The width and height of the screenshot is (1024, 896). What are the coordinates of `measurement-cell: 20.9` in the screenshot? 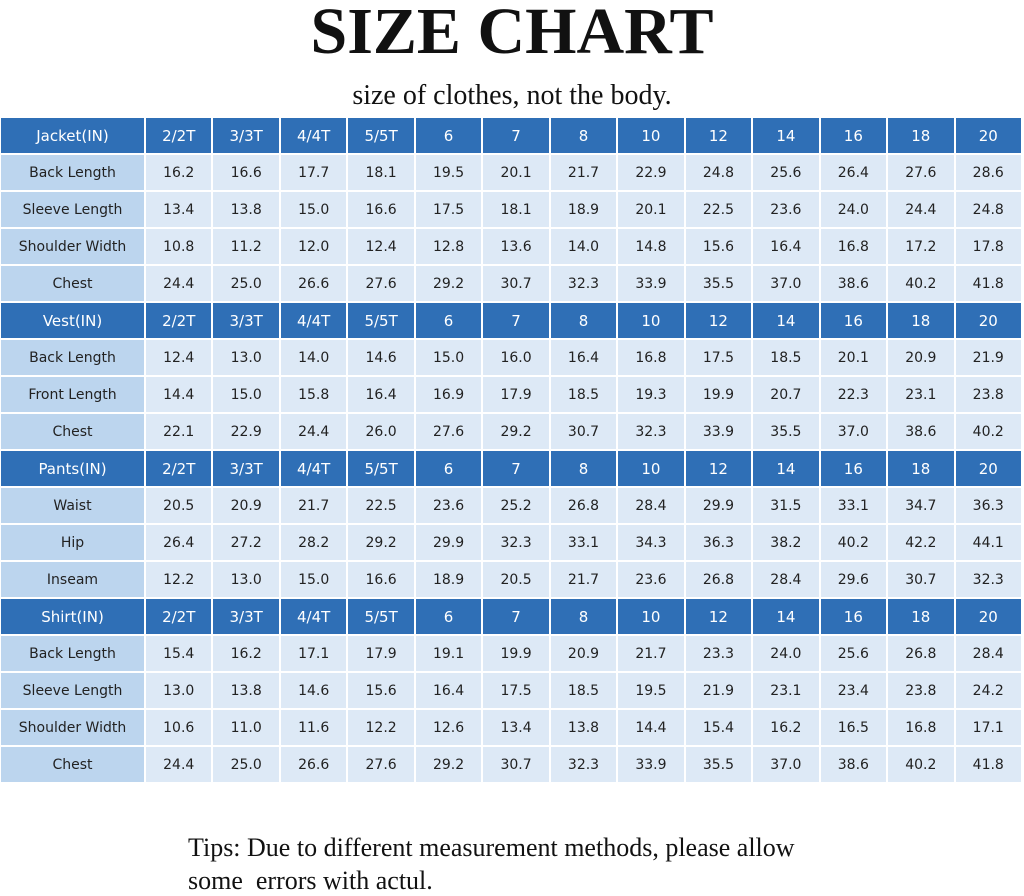 It's located at (583, 653).